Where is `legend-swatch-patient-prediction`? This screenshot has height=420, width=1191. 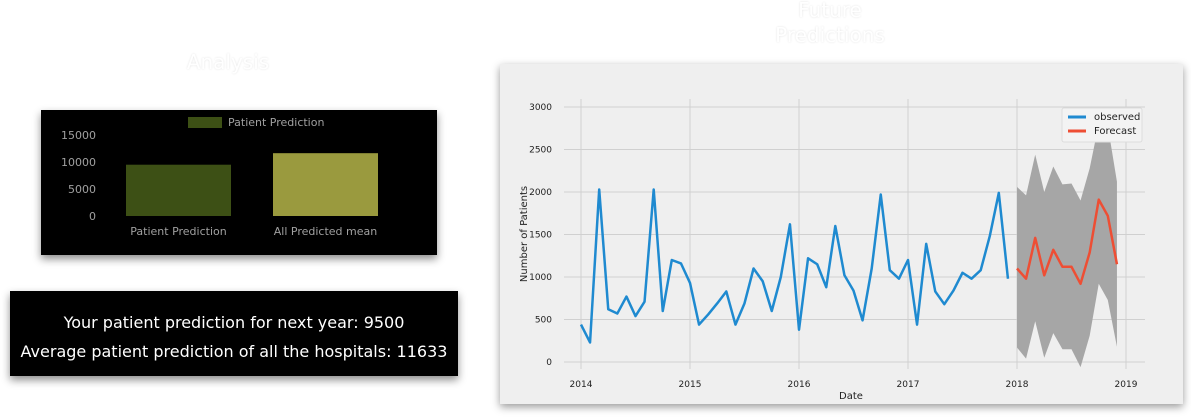 legend-swatch-patient-prediction is located at coordinates (205, 122).